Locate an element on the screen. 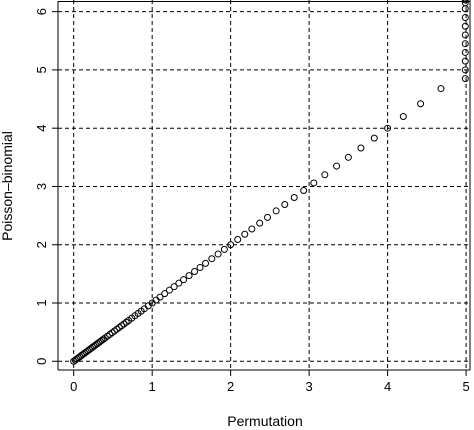 This screenshot has height=430, width=474. x-tick-label-2: 2 is located at coordinates (230, 386).